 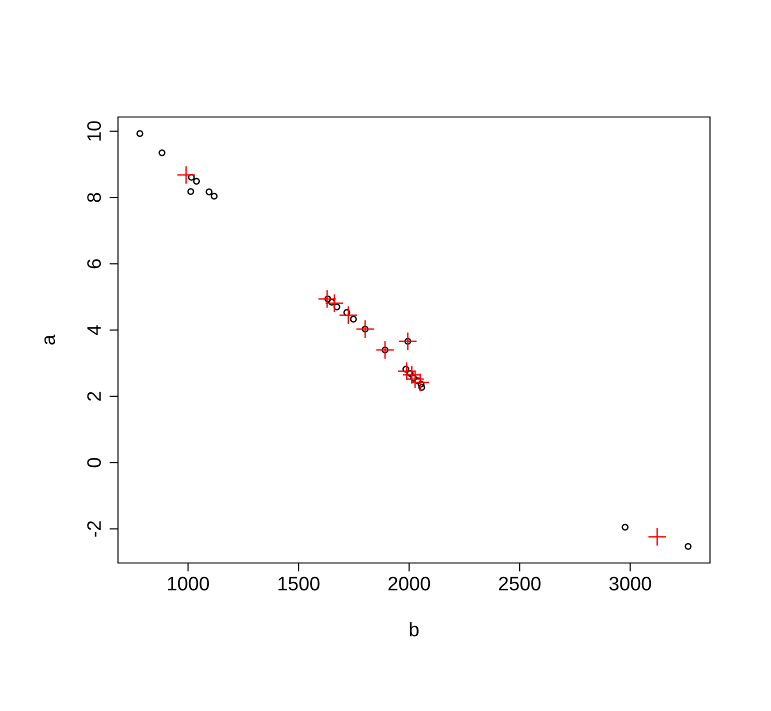 I want to click on y-tick-label: 2, so click(x=94, y=396).